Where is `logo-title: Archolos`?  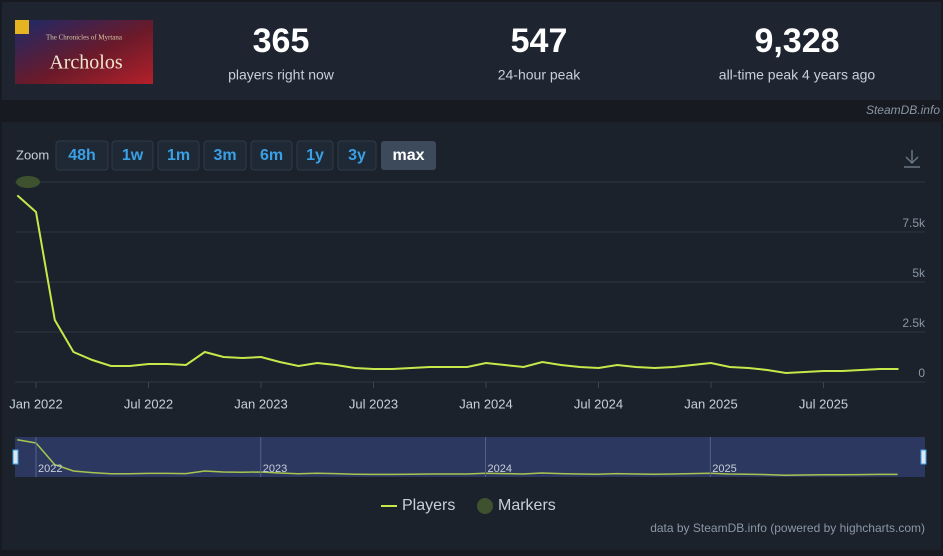 logo-title: Archolos is located at coordinates (86, 63).